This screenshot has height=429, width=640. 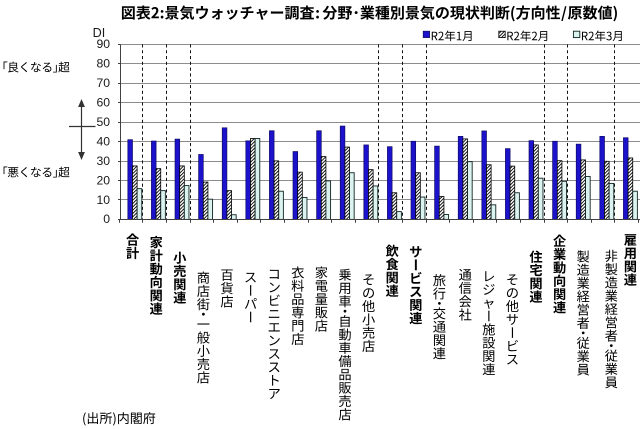 I want to click on svg-text: 20, so click(x=103, y=180).